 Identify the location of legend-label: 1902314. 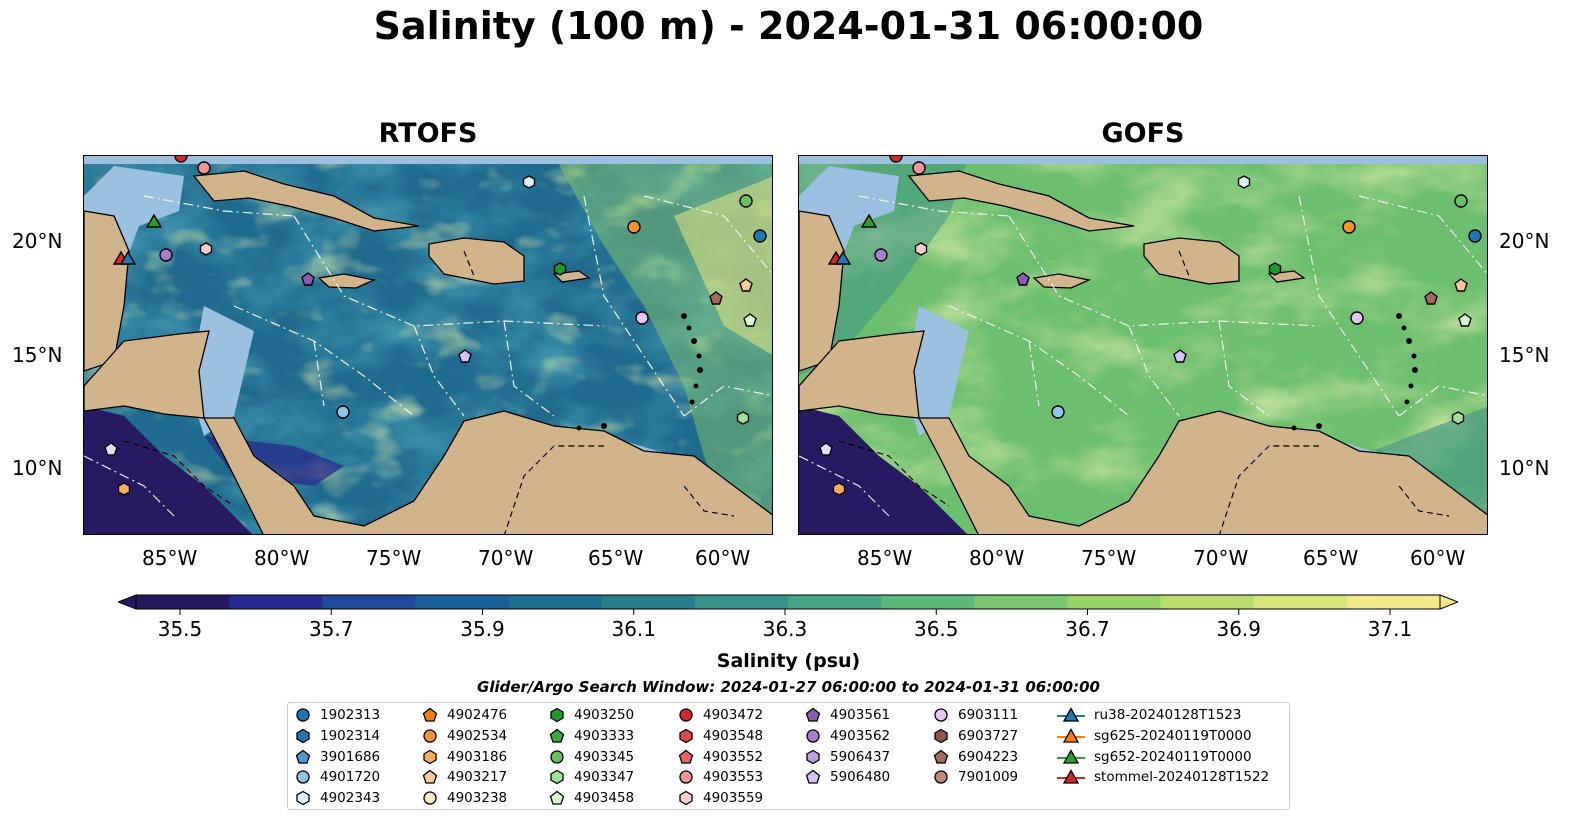
(350, 735).